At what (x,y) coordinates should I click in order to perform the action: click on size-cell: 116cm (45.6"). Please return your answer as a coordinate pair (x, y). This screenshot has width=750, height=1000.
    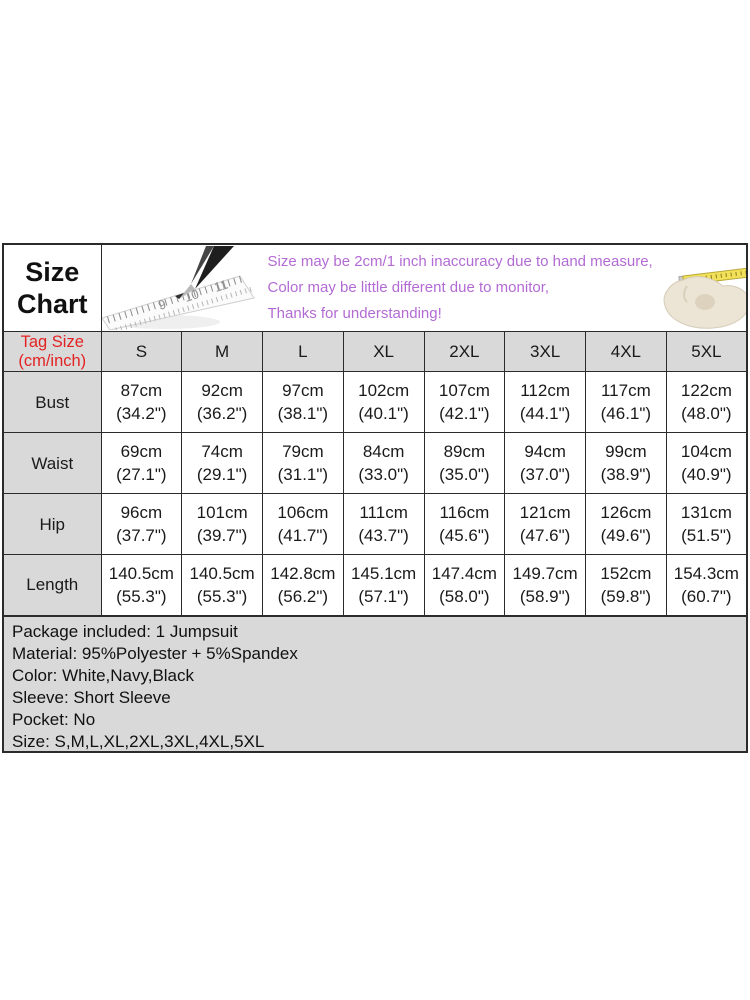
    Looking at the image, I should click on (464, 524).